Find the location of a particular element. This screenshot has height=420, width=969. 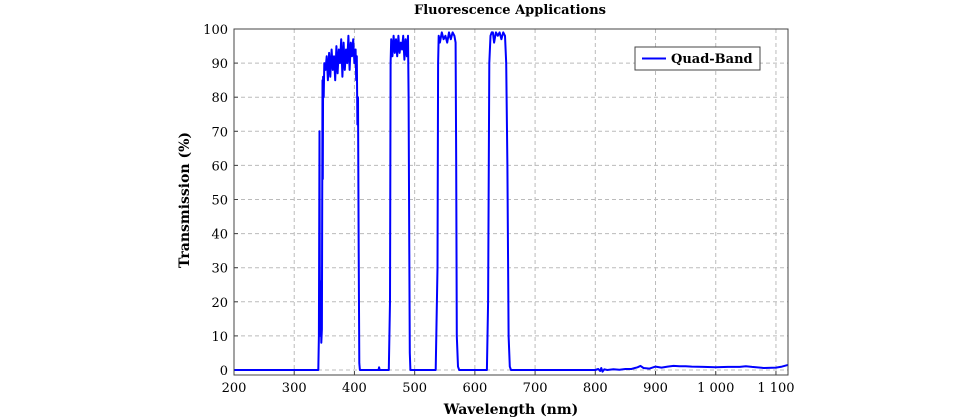

y-tick-label: 10 is located at coordinates (219, 337).